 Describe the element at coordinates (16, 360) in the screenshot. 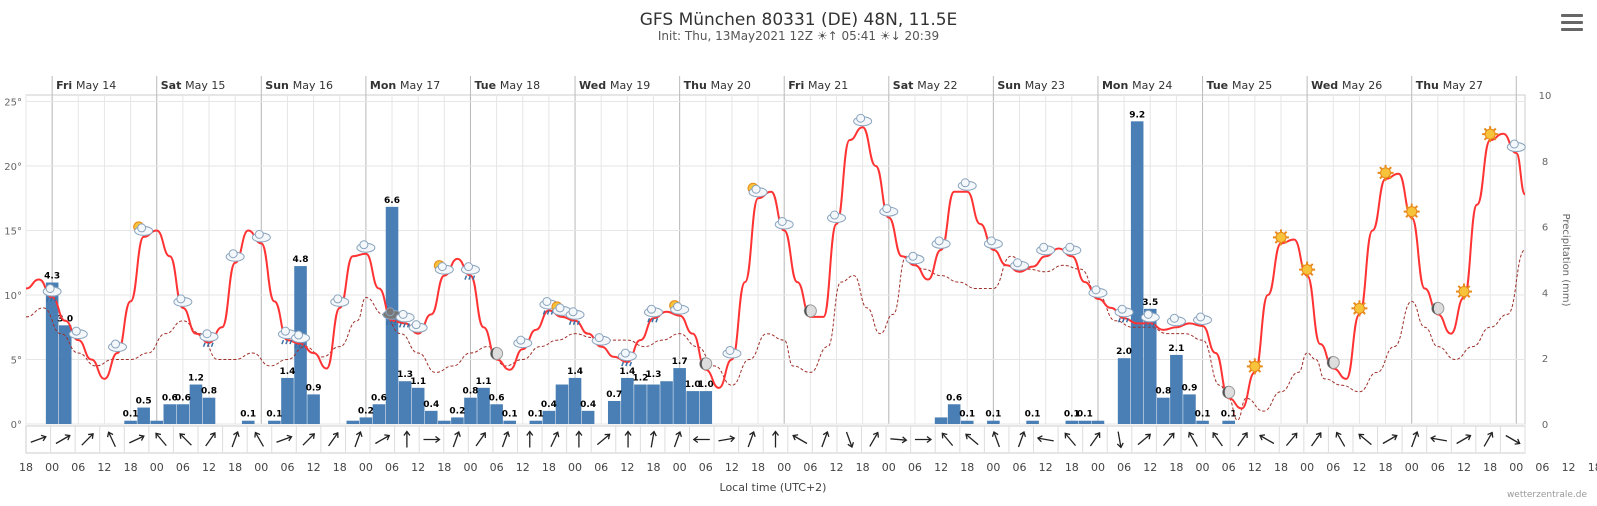

I see `y-tick-left: 5°` at that location.